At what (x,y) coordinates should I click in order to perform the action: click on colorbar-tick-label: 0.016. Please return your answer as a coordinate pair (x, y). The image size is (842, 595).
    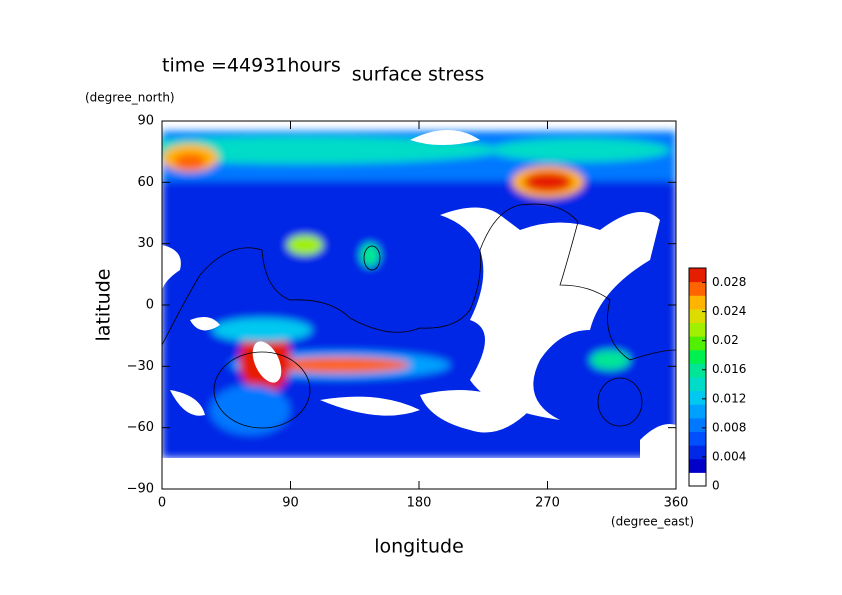
    Looking at the image, I should click on (729, 369).